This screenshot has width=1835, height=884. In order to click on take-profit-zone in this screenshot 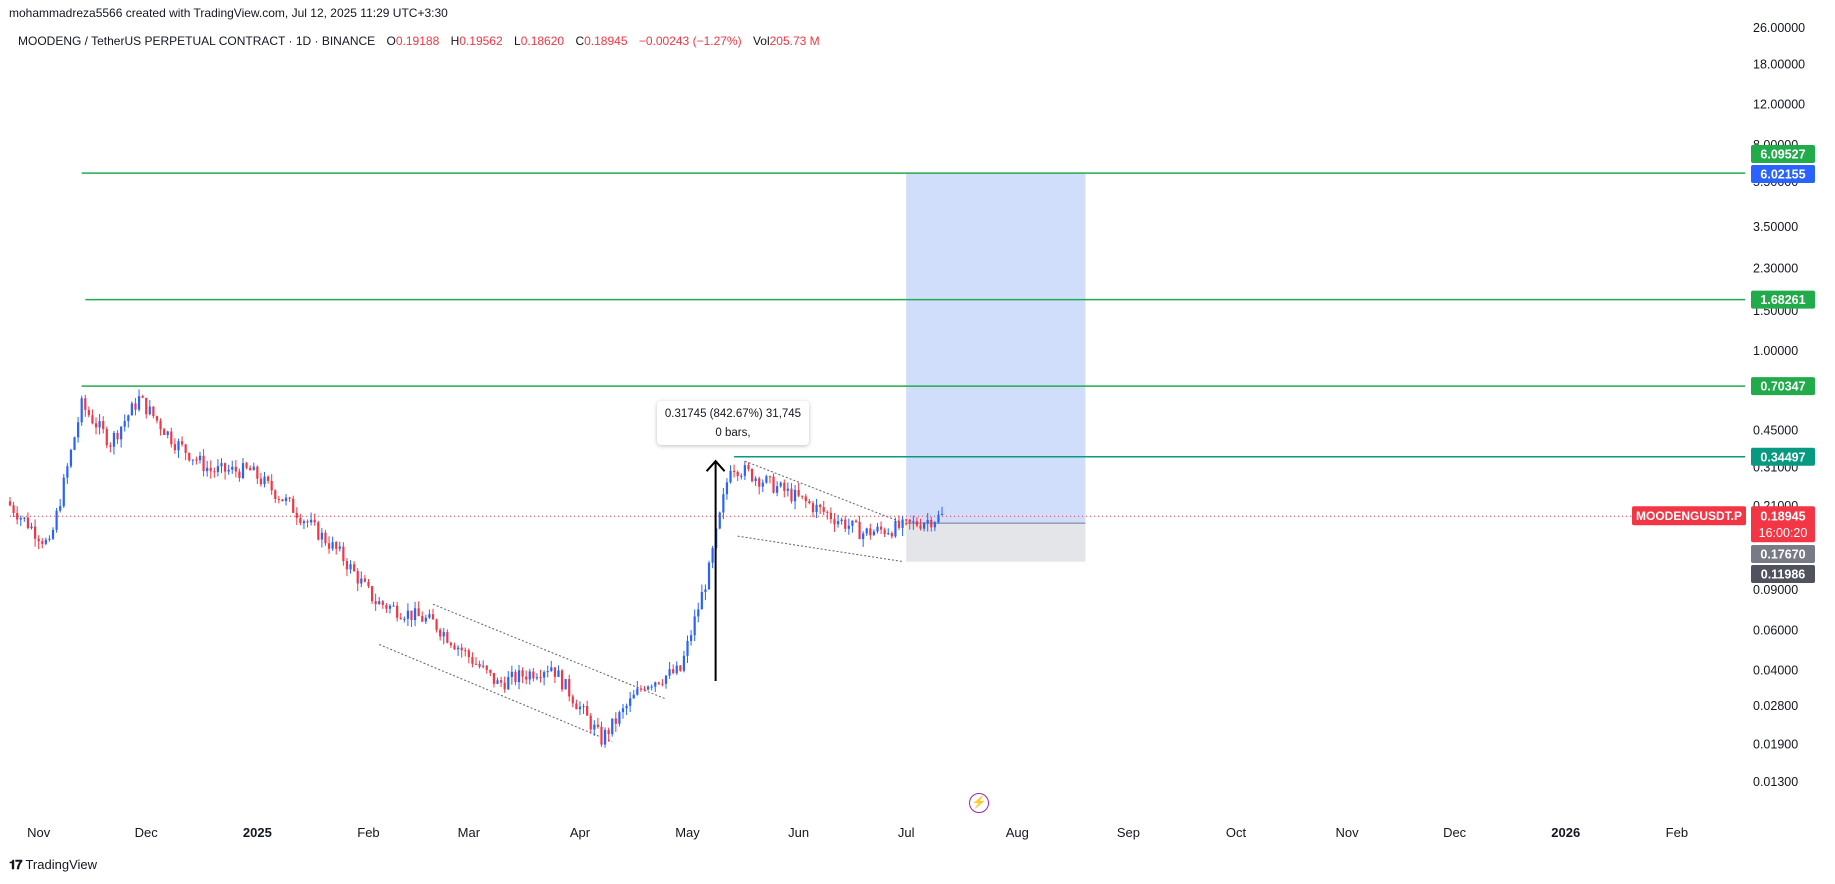, I will do `click(996, 348)`.